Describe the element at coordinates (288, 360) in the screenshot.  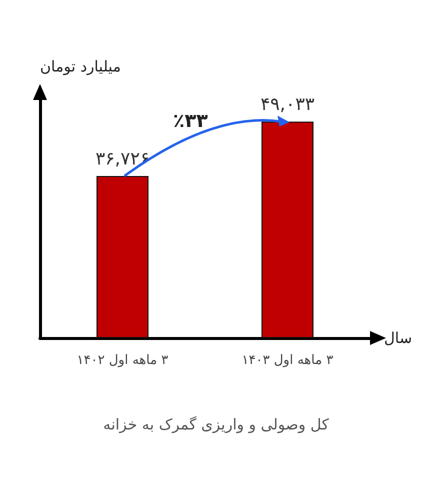
I see `x-tick-label: ۳ ماهه اول ۱۴۰۳` at that location.